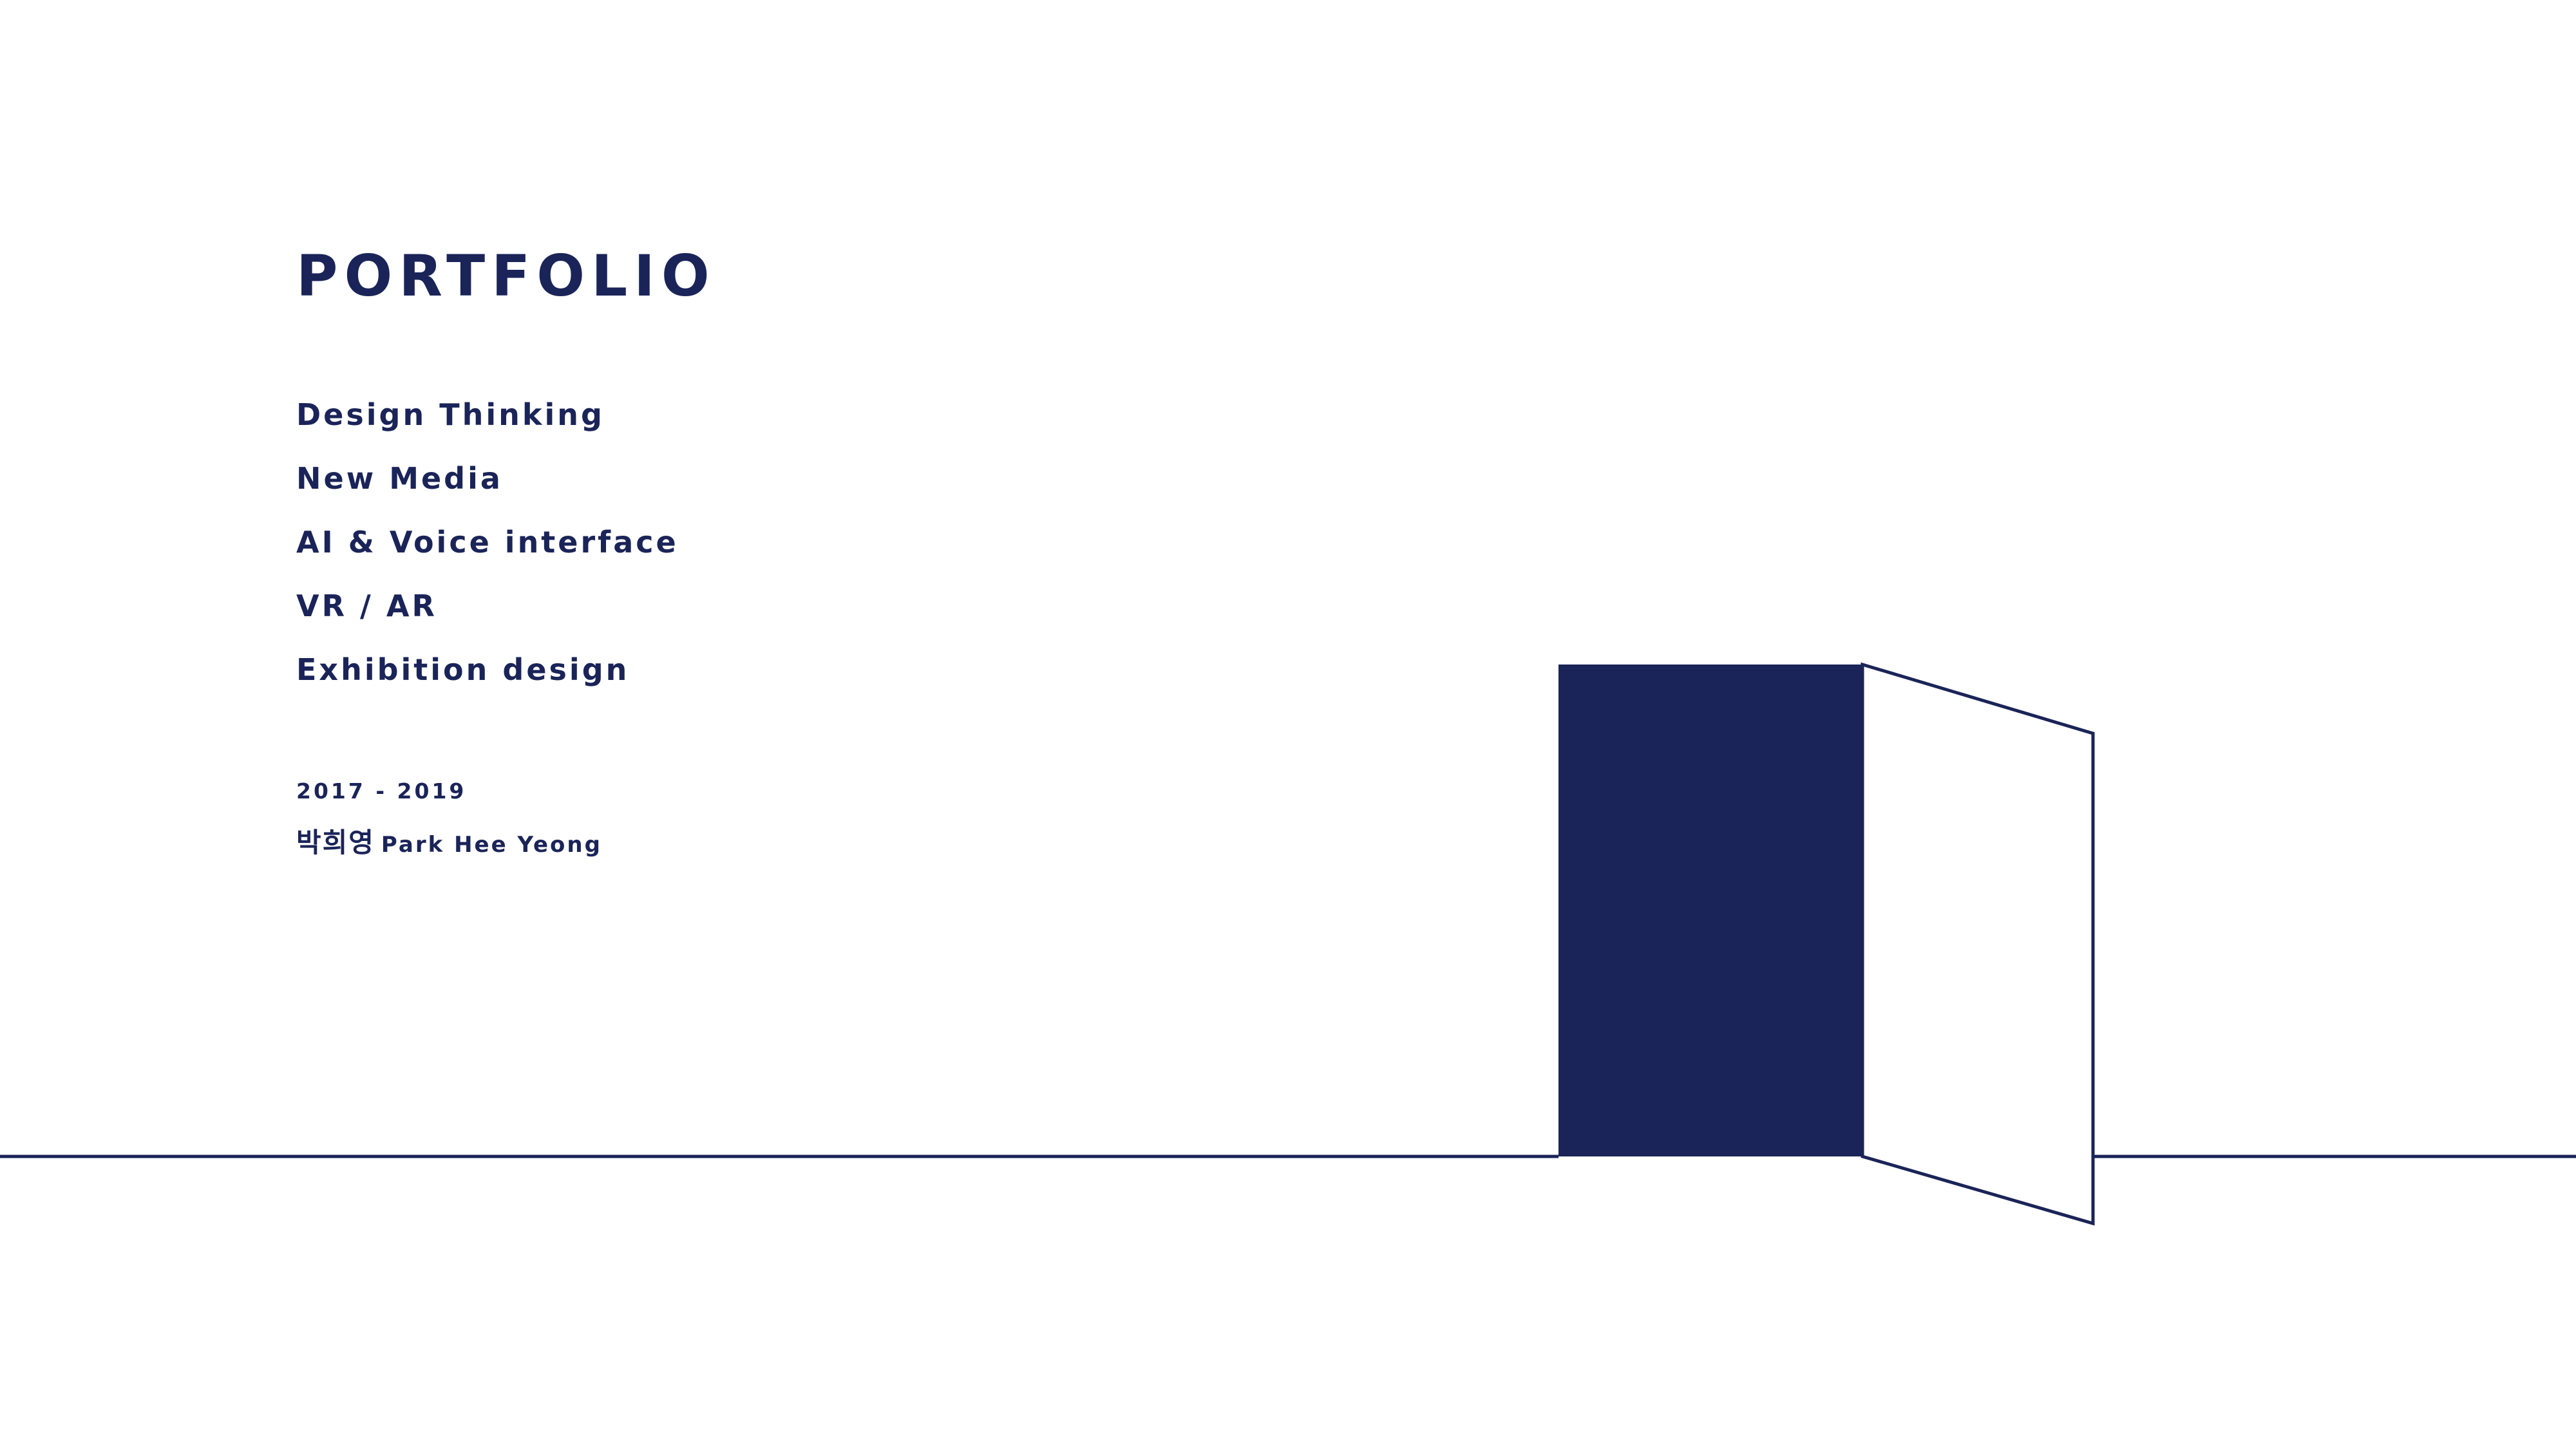 This screenshot has height=1452, width=2576. I want to click on author-name: 박희영 Park Hee Yeong, so click(449, 842).